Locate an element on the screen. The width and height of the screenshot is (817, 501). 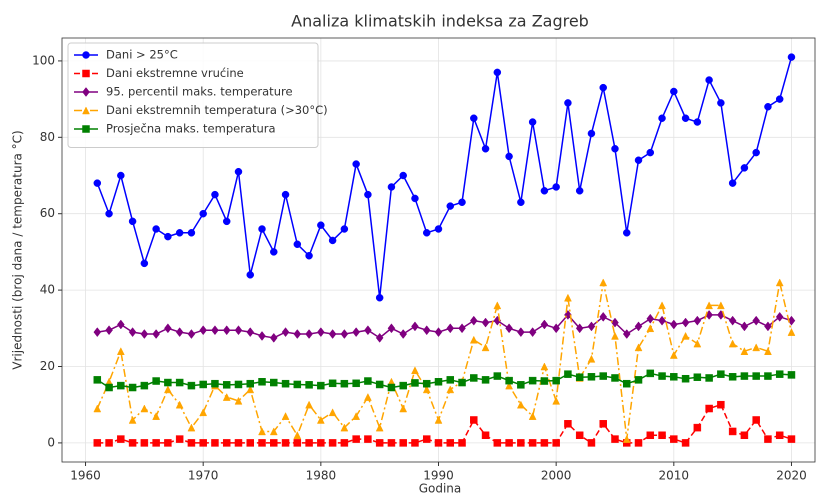
x-axis-label: Godina is located at coordinates (440, 489).